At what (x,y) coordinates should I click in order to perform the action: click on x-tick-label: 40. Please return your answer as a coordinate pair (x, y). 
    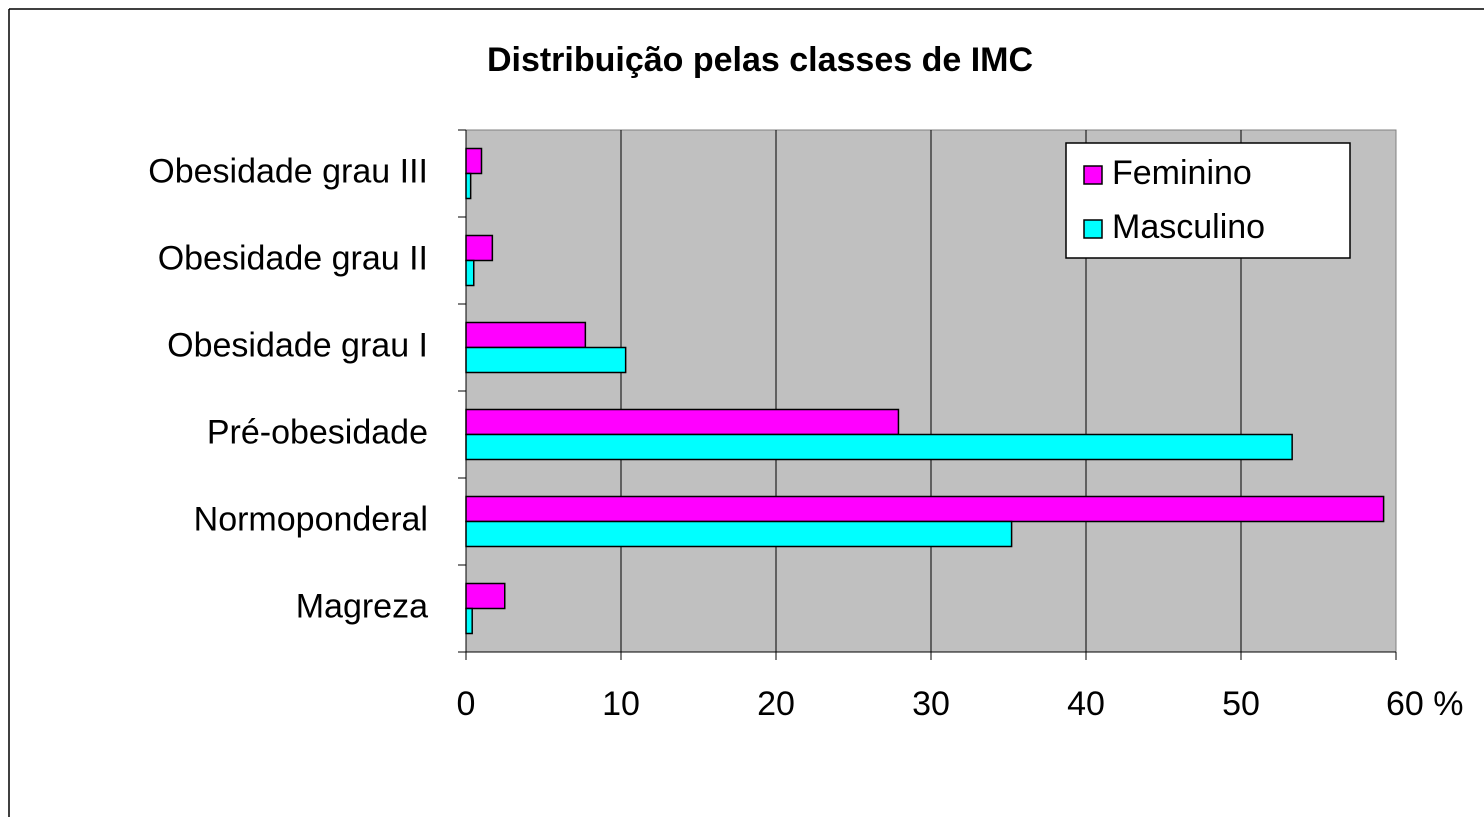
    Looking at the image, I should click on (1086, 704).